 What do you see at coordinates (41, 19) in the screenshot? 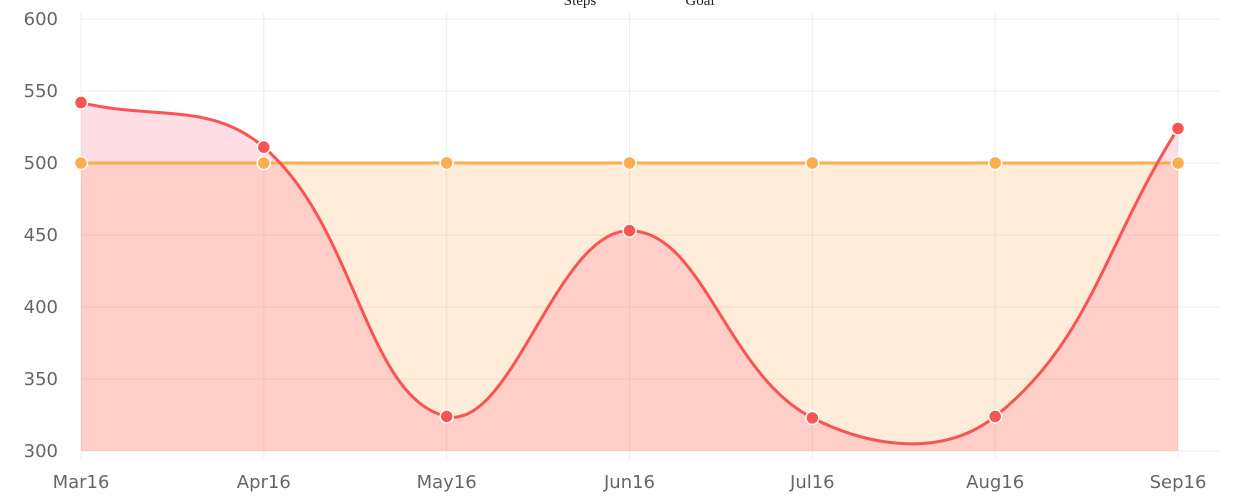
I see `y-tick-label: 600` at bounding box center [41, 19].